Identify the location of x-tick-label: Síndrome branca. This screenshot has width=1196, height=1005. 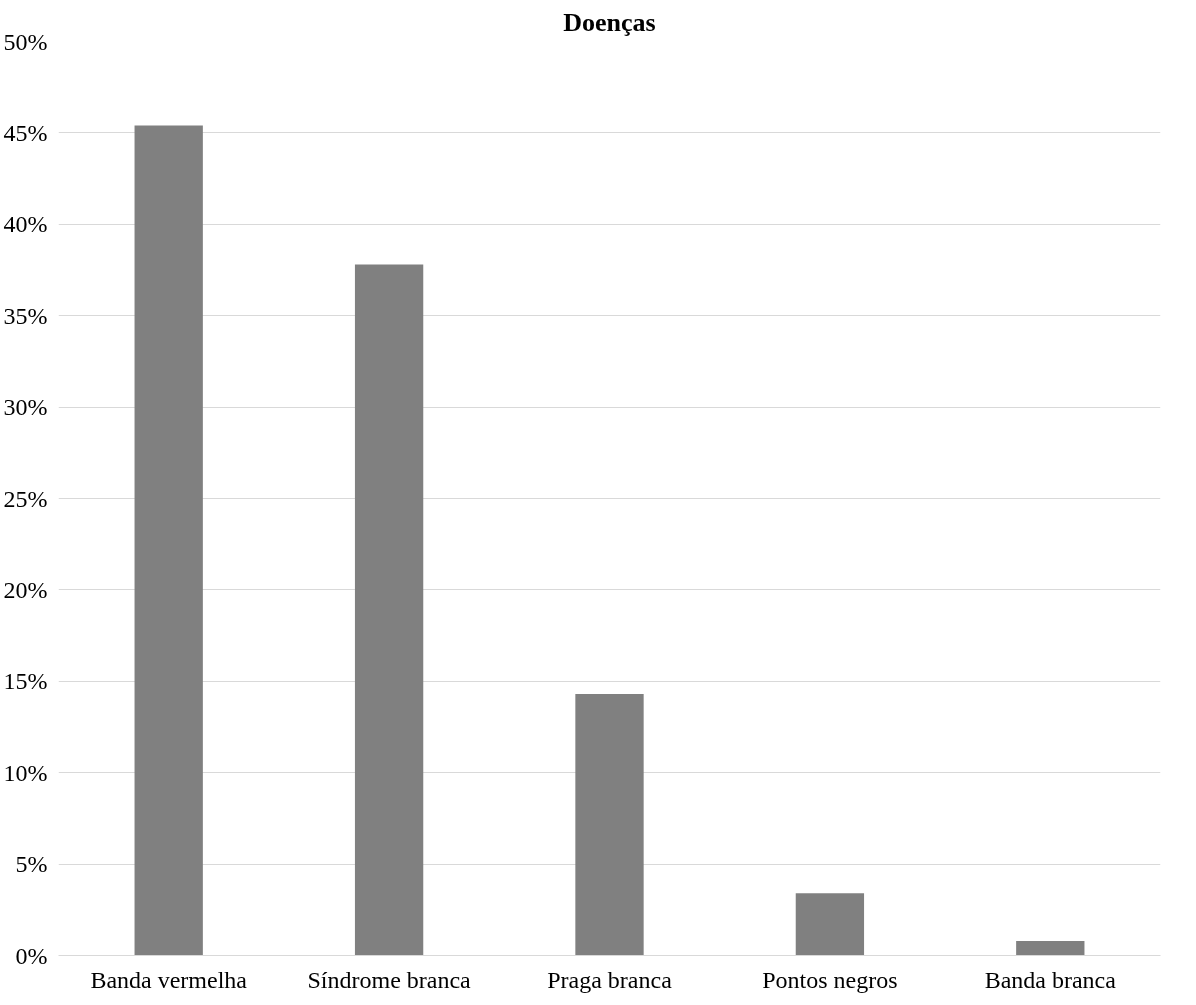
(389, 979).